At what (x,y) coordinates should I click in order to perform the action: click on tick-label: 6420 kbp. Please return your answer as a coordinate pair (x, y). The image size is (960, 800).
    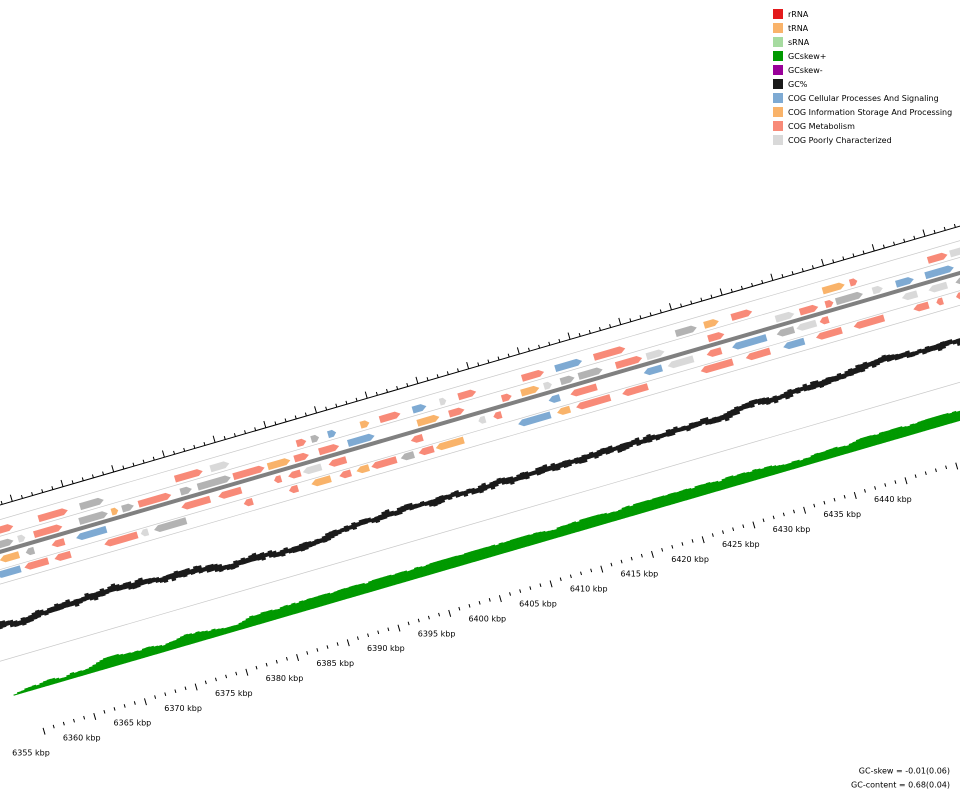
    Looking at the image, I should click on (690, 559).